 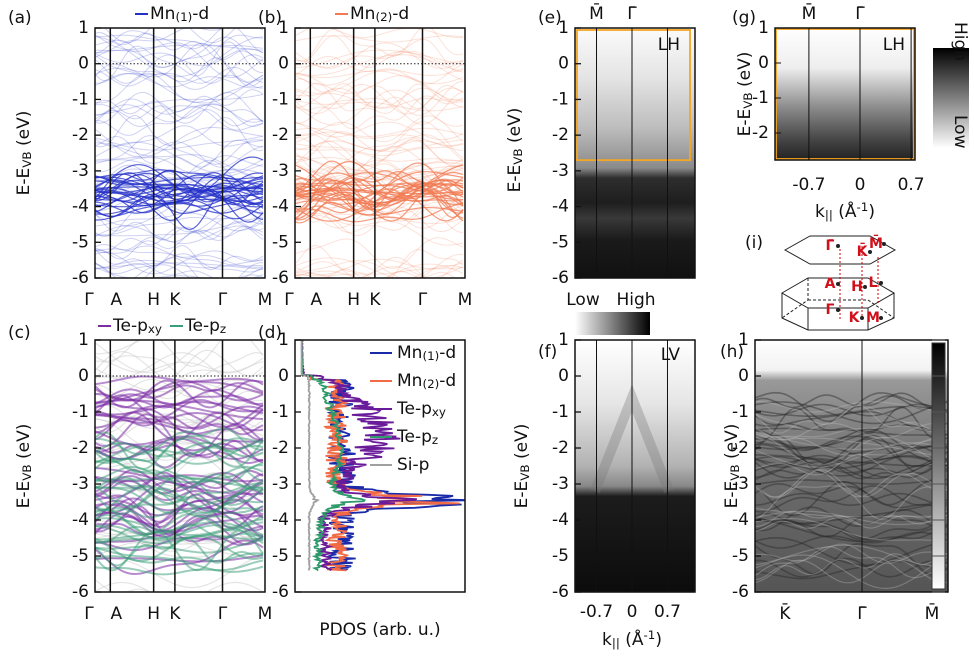 What do you see at coordinates (607, 640) in the screenshot?
I see `x-axis-label-part: k` at bounding box center [607, 640].